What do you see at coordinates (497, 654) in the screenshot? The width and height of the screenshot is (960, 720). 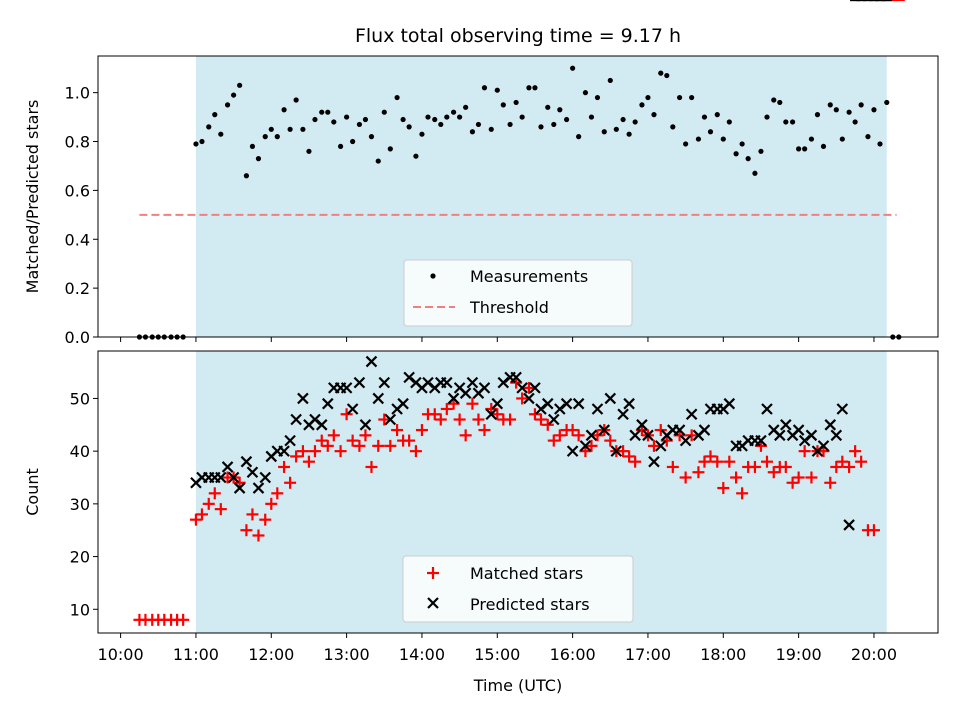 I see `x-tick-label: 15:00` at bounding box center [497, 654].